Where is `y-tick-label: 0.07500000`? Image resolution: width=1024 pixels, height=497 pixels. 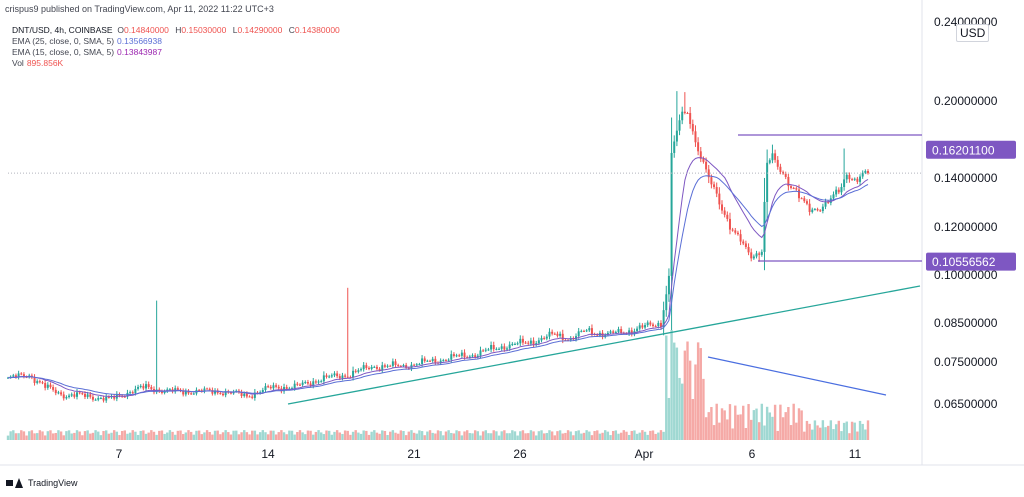
y-tick-label: 0.07500000 is located at coordinates (966, 362).